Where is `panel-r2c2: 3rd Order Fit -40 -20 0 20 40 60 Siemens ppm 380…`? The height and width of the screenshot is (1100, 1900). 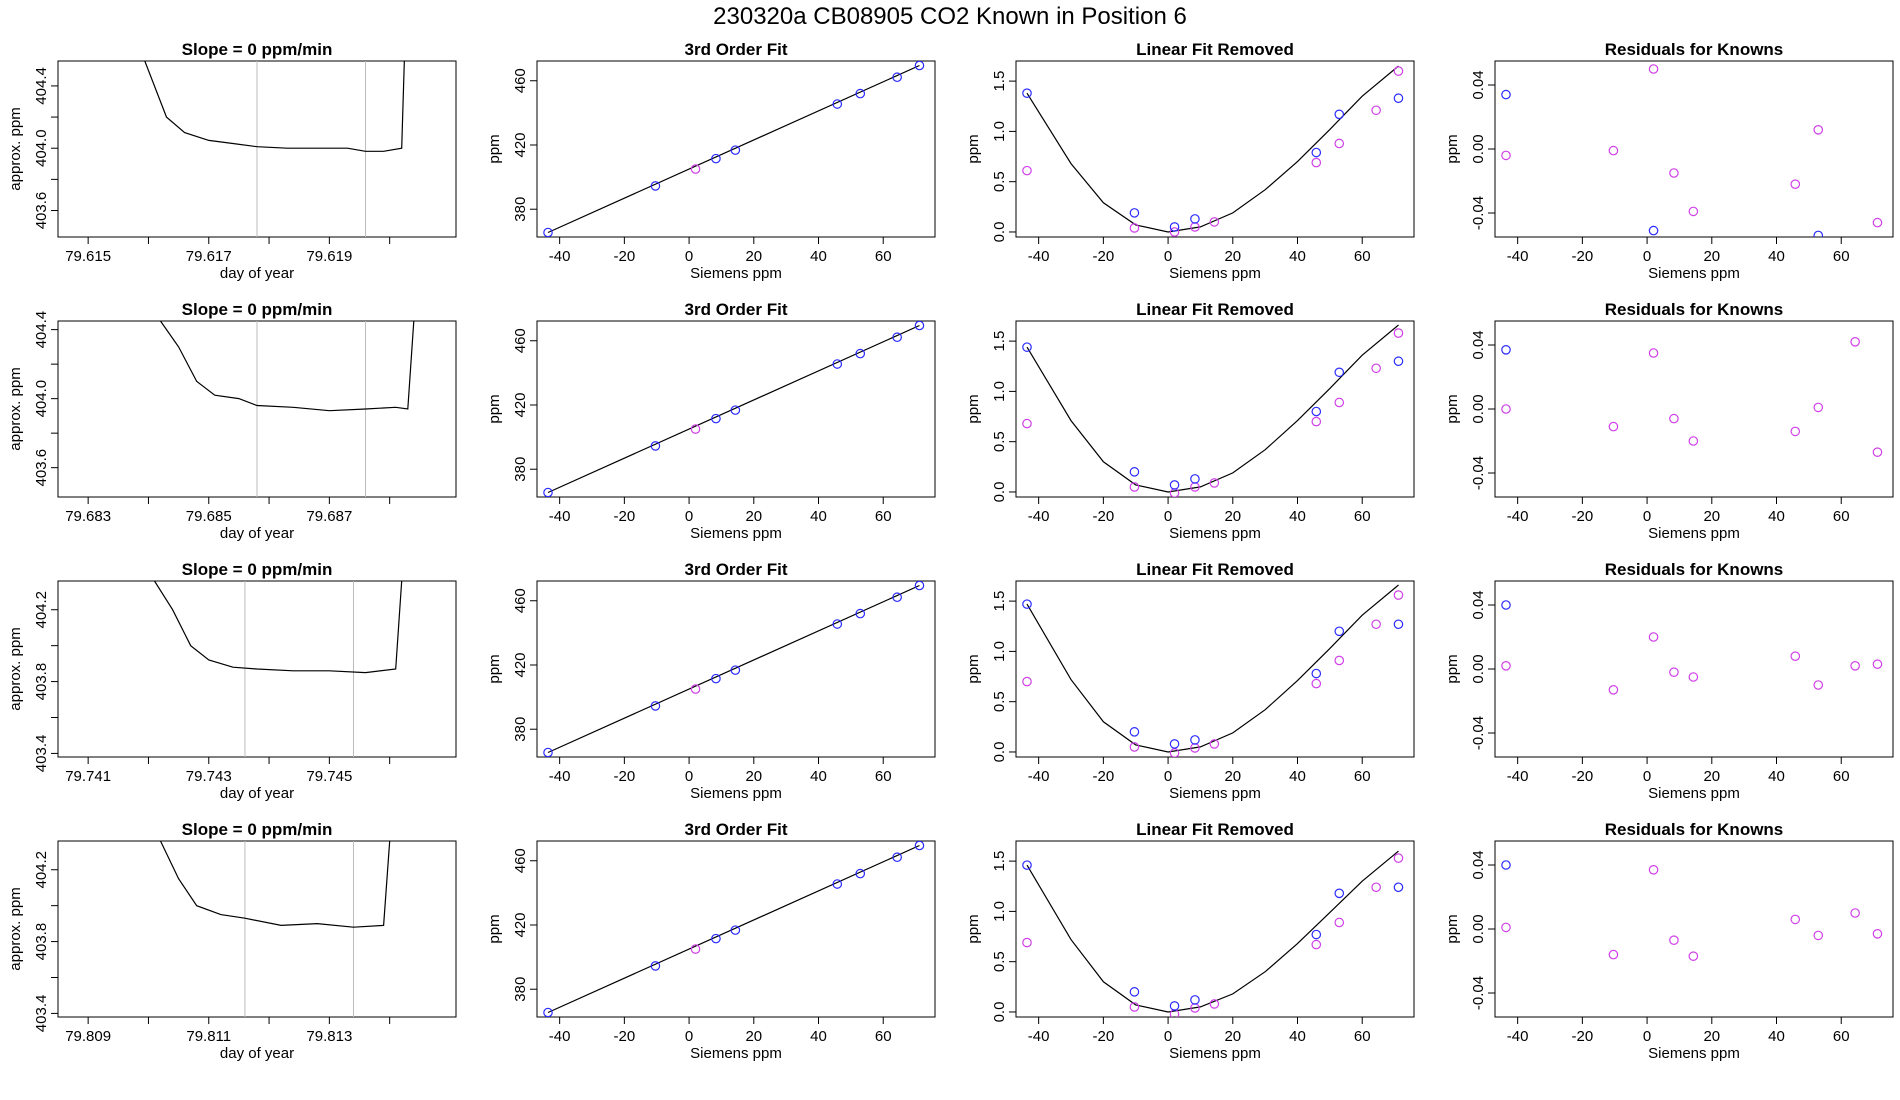 panel-r2c2: 3rd Order Fit -40 -20 0 20 40 60 Siemens ppm 380… is located at coordinates (711, 421).